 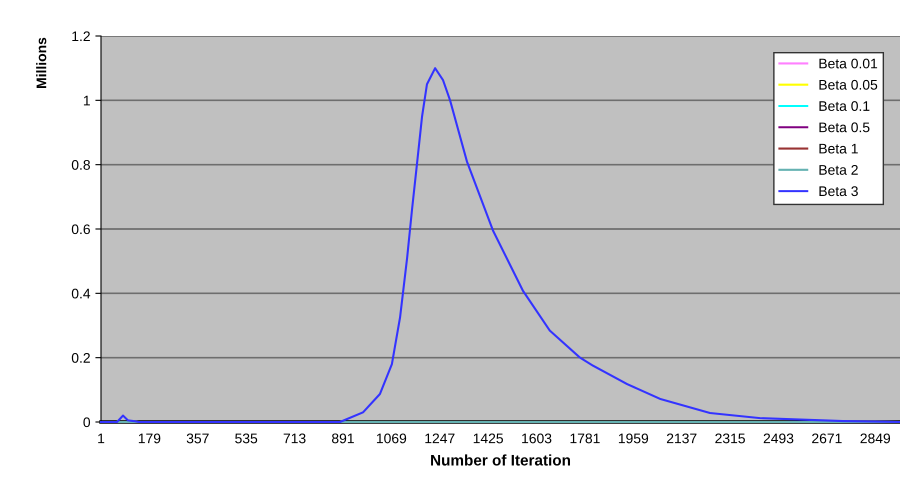 I want to click on x-tick-label: 2315, so click(x=730, y=438).